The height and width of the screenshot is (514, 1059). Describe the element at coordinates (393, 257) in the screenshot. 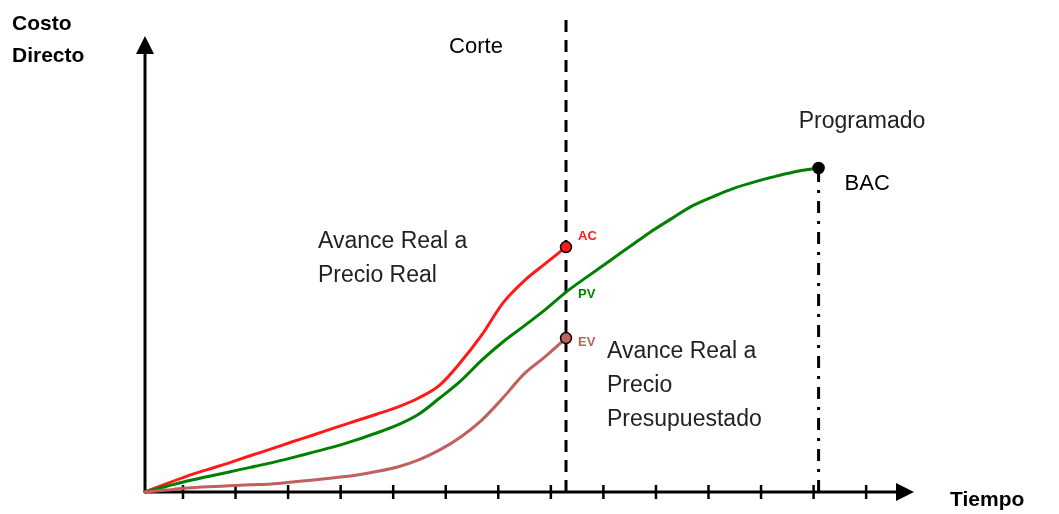

I see `series-label: Avance Real a Precio Real` at that location.